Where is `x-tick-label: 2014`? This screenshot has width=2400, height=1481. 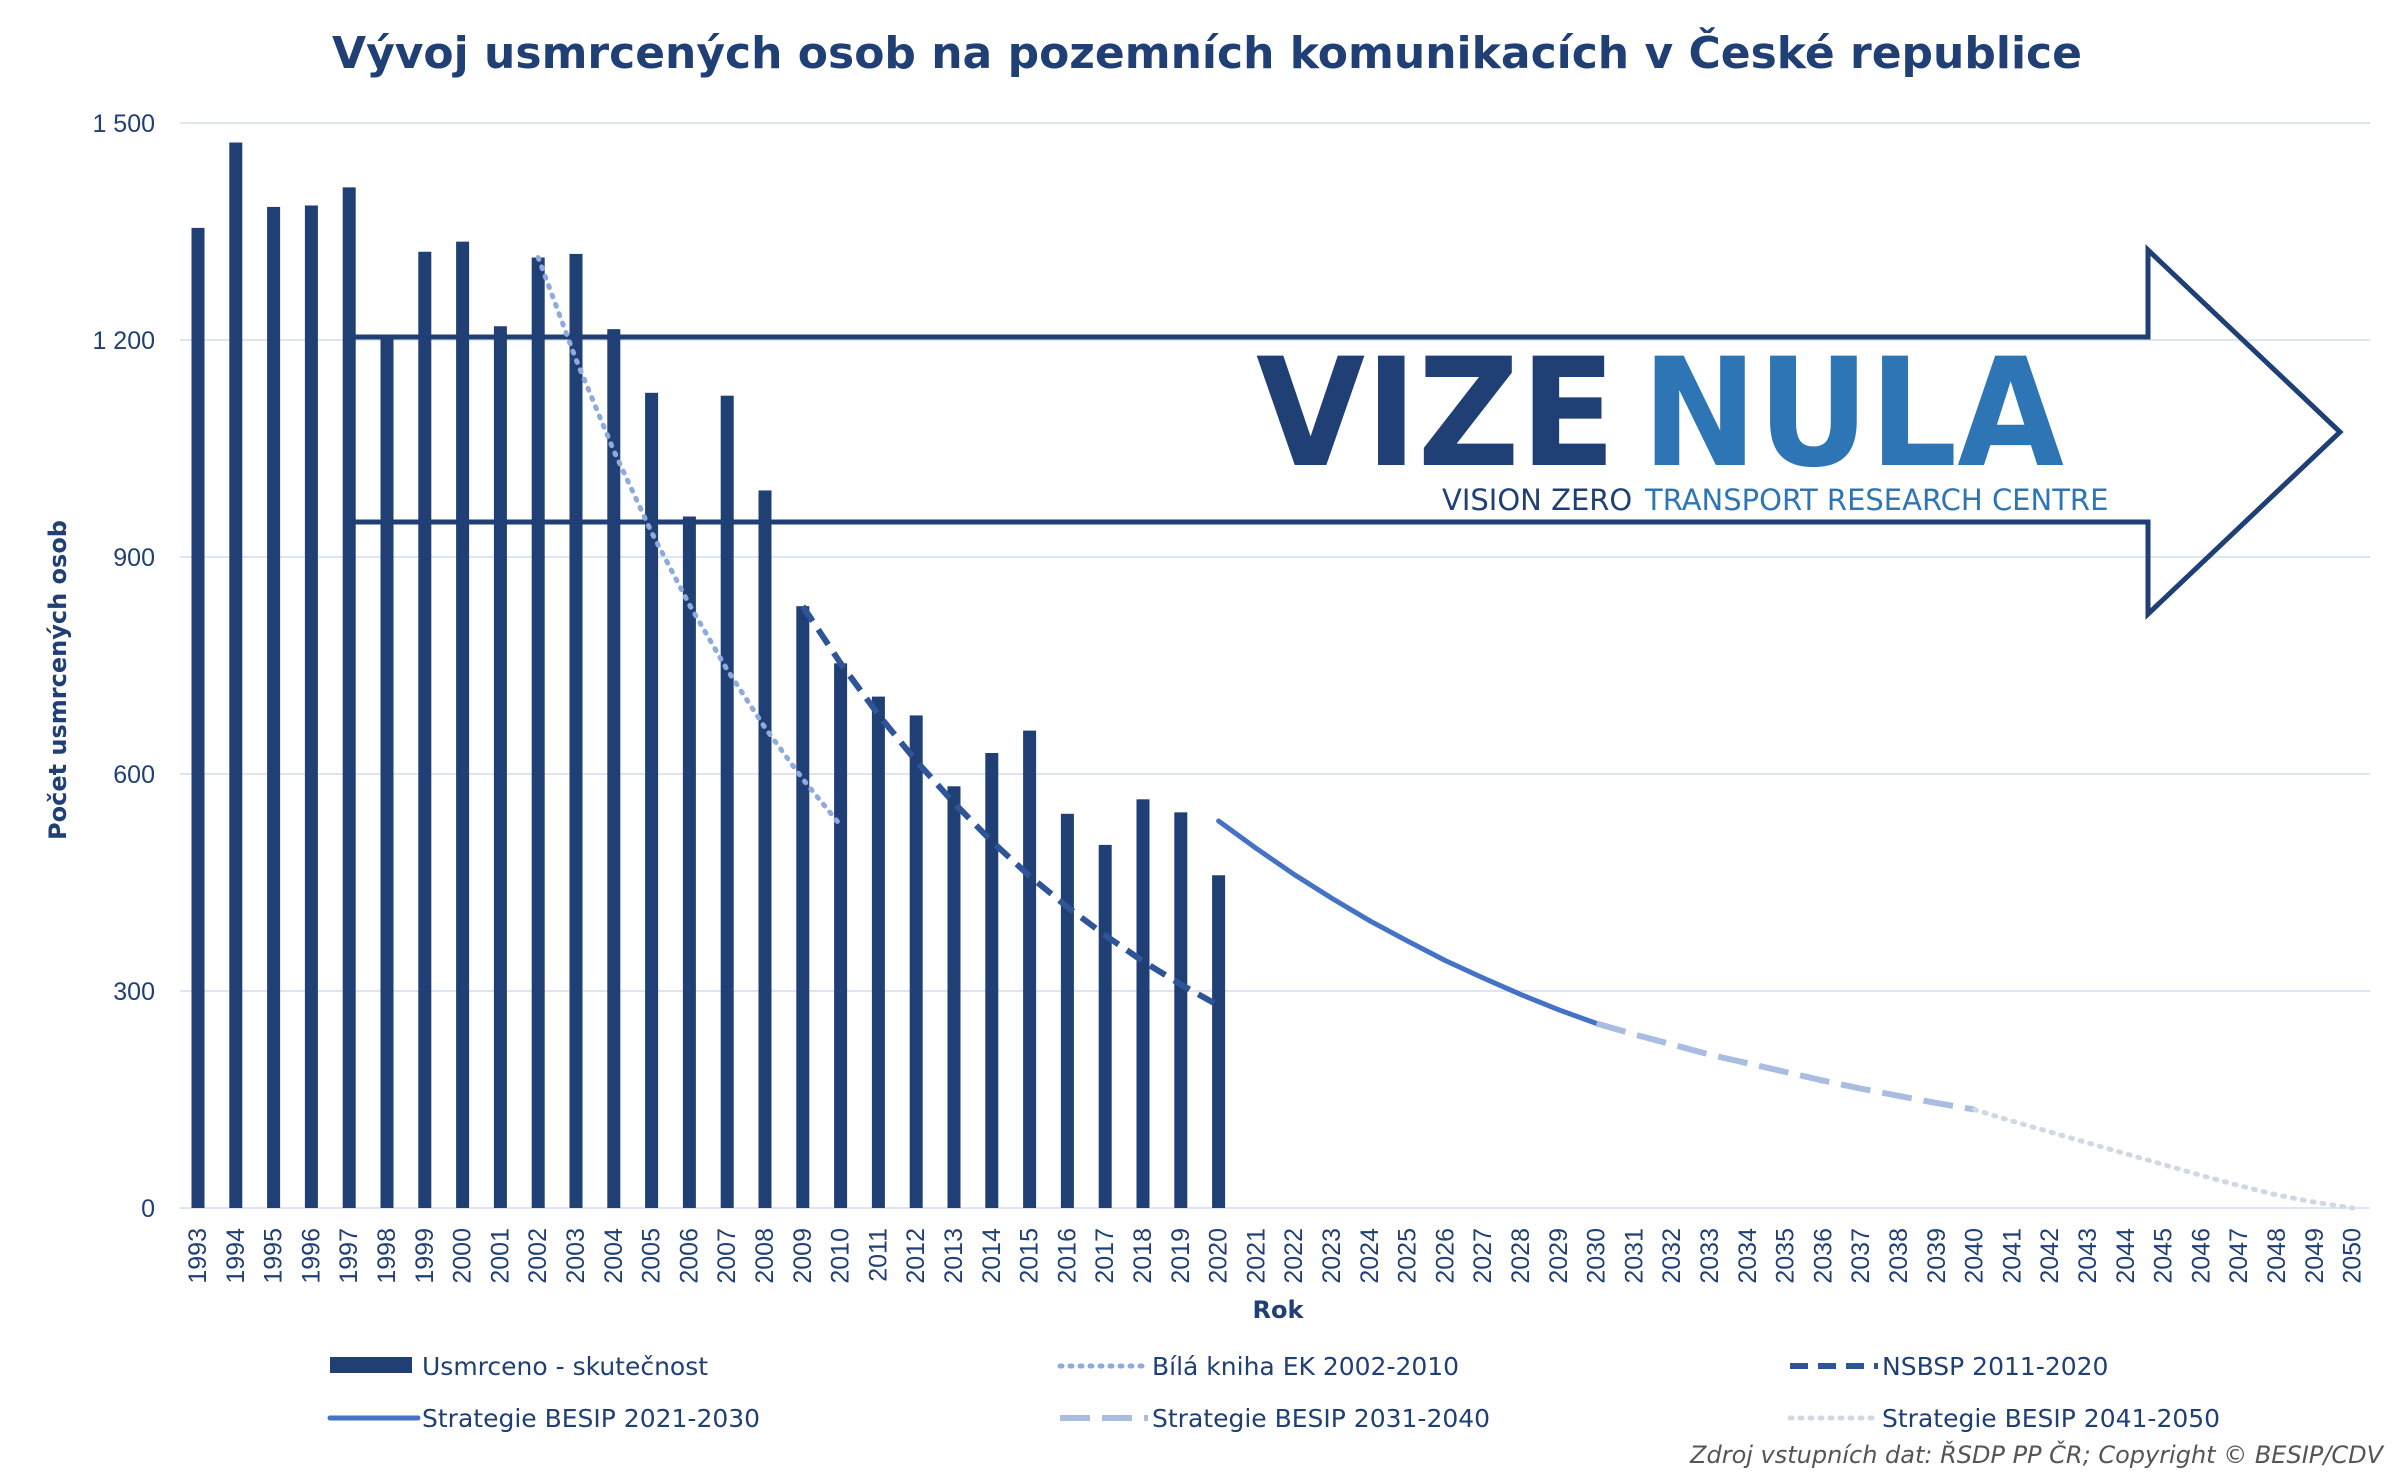
x-tick-label: 2014 is located at coordinates (992, 1256).